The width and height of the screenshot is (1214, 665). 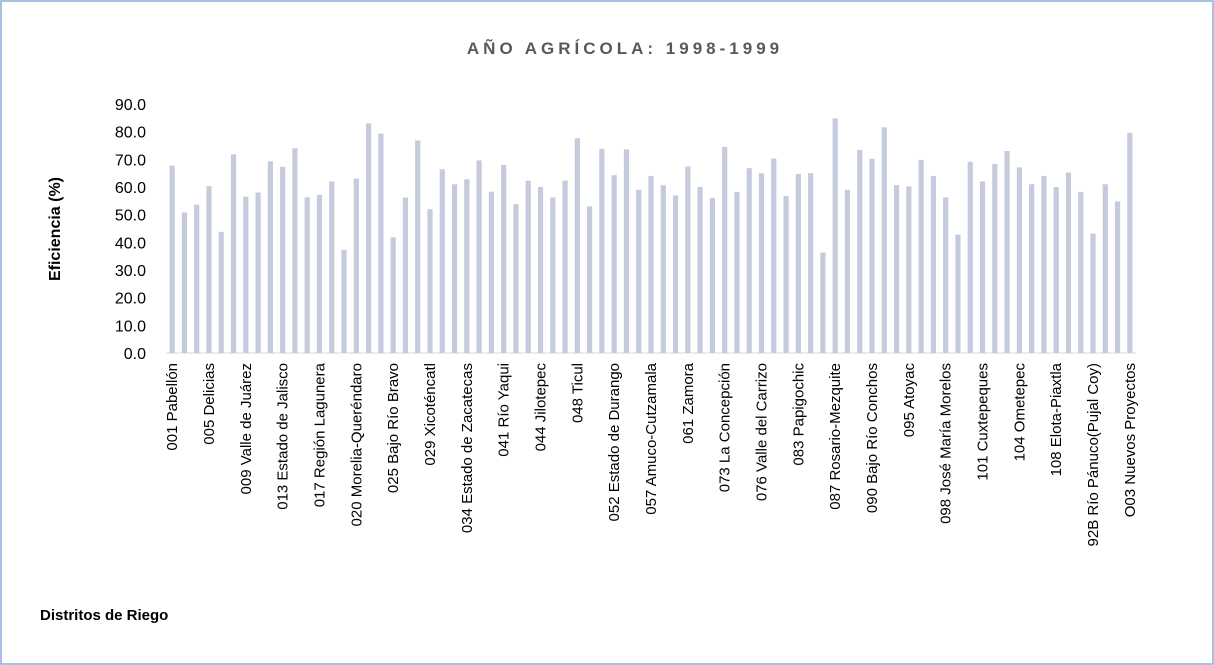 What do you see at coordinates (467, 448) in the screenshot?
I see `x-tick-label: 034 Estado de Zacatecas` at bounding box center [467, 448].